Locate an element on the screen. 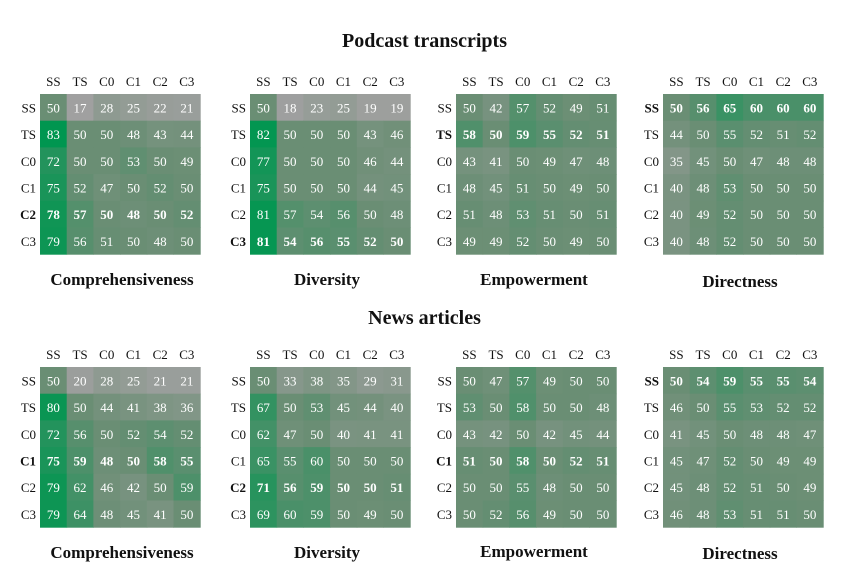 Image resolution: width=849 pixels, height=585 pixels. cell-value: 58 is located at coordinates (522, 407).